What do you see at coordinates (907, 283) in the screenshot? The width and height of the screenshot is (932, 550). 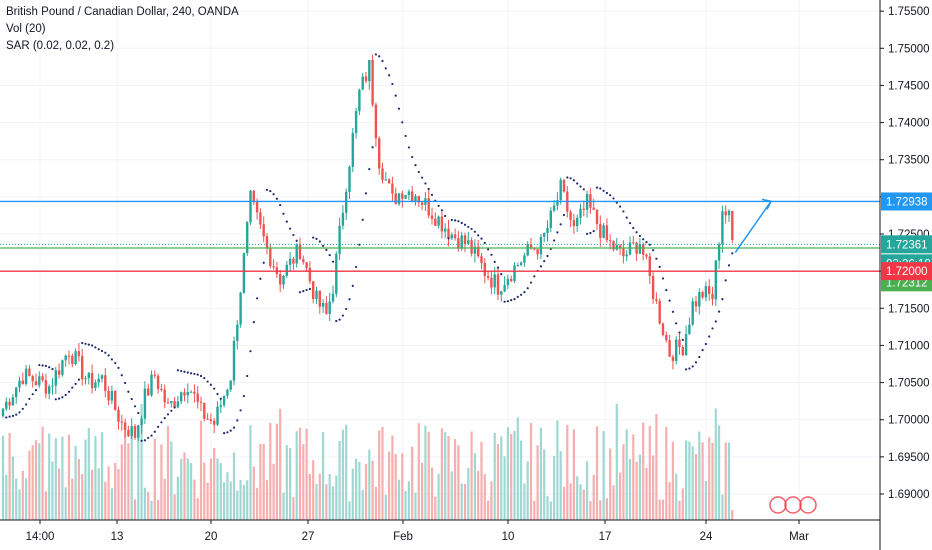 I see `mid-price-tag-text: 1.72312` at bounding box center [907, 283].